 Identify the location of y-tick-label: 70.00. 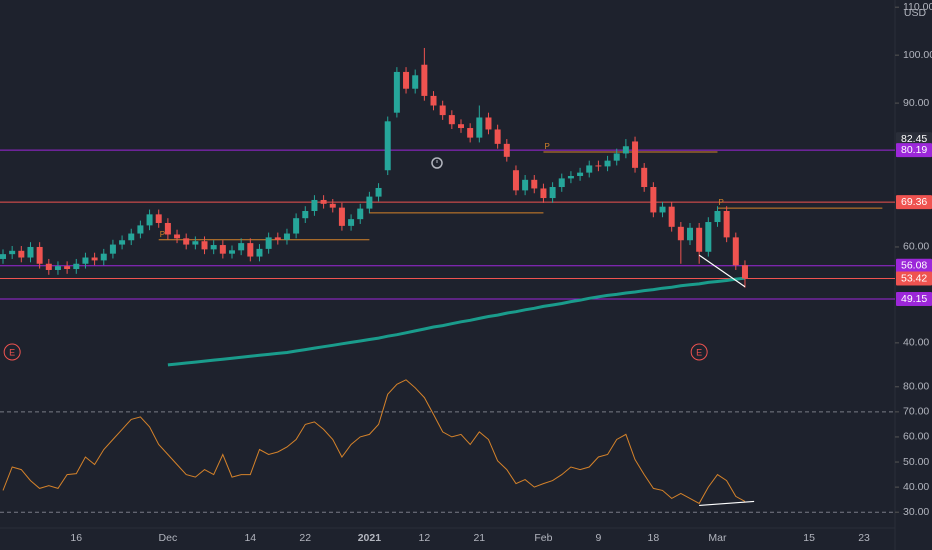
(916, 412).